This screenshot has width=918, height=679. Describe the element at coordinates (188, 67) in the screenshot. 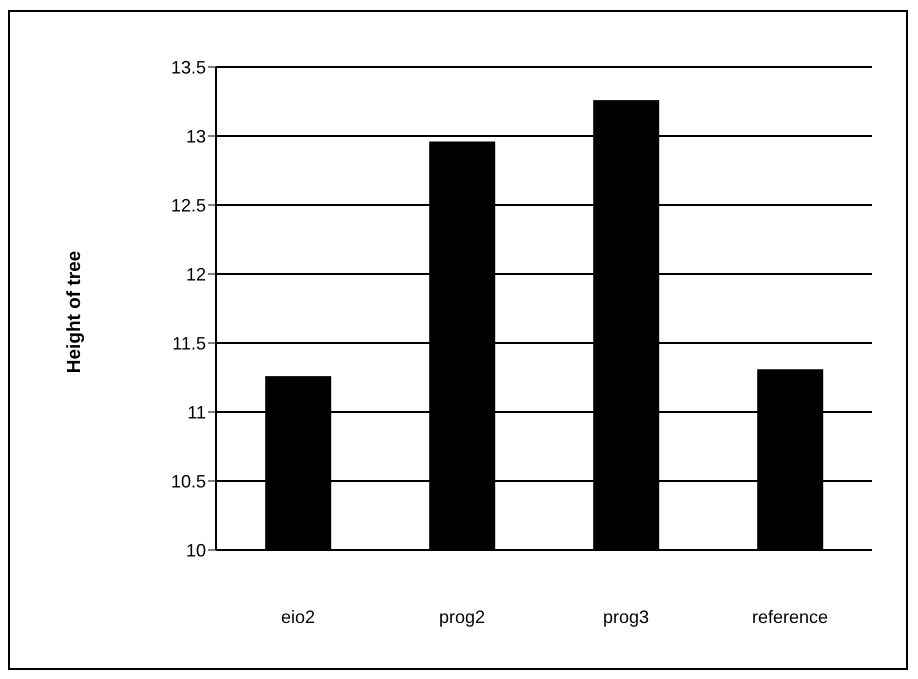

I see `y-tick-label: 13.5` at that location.